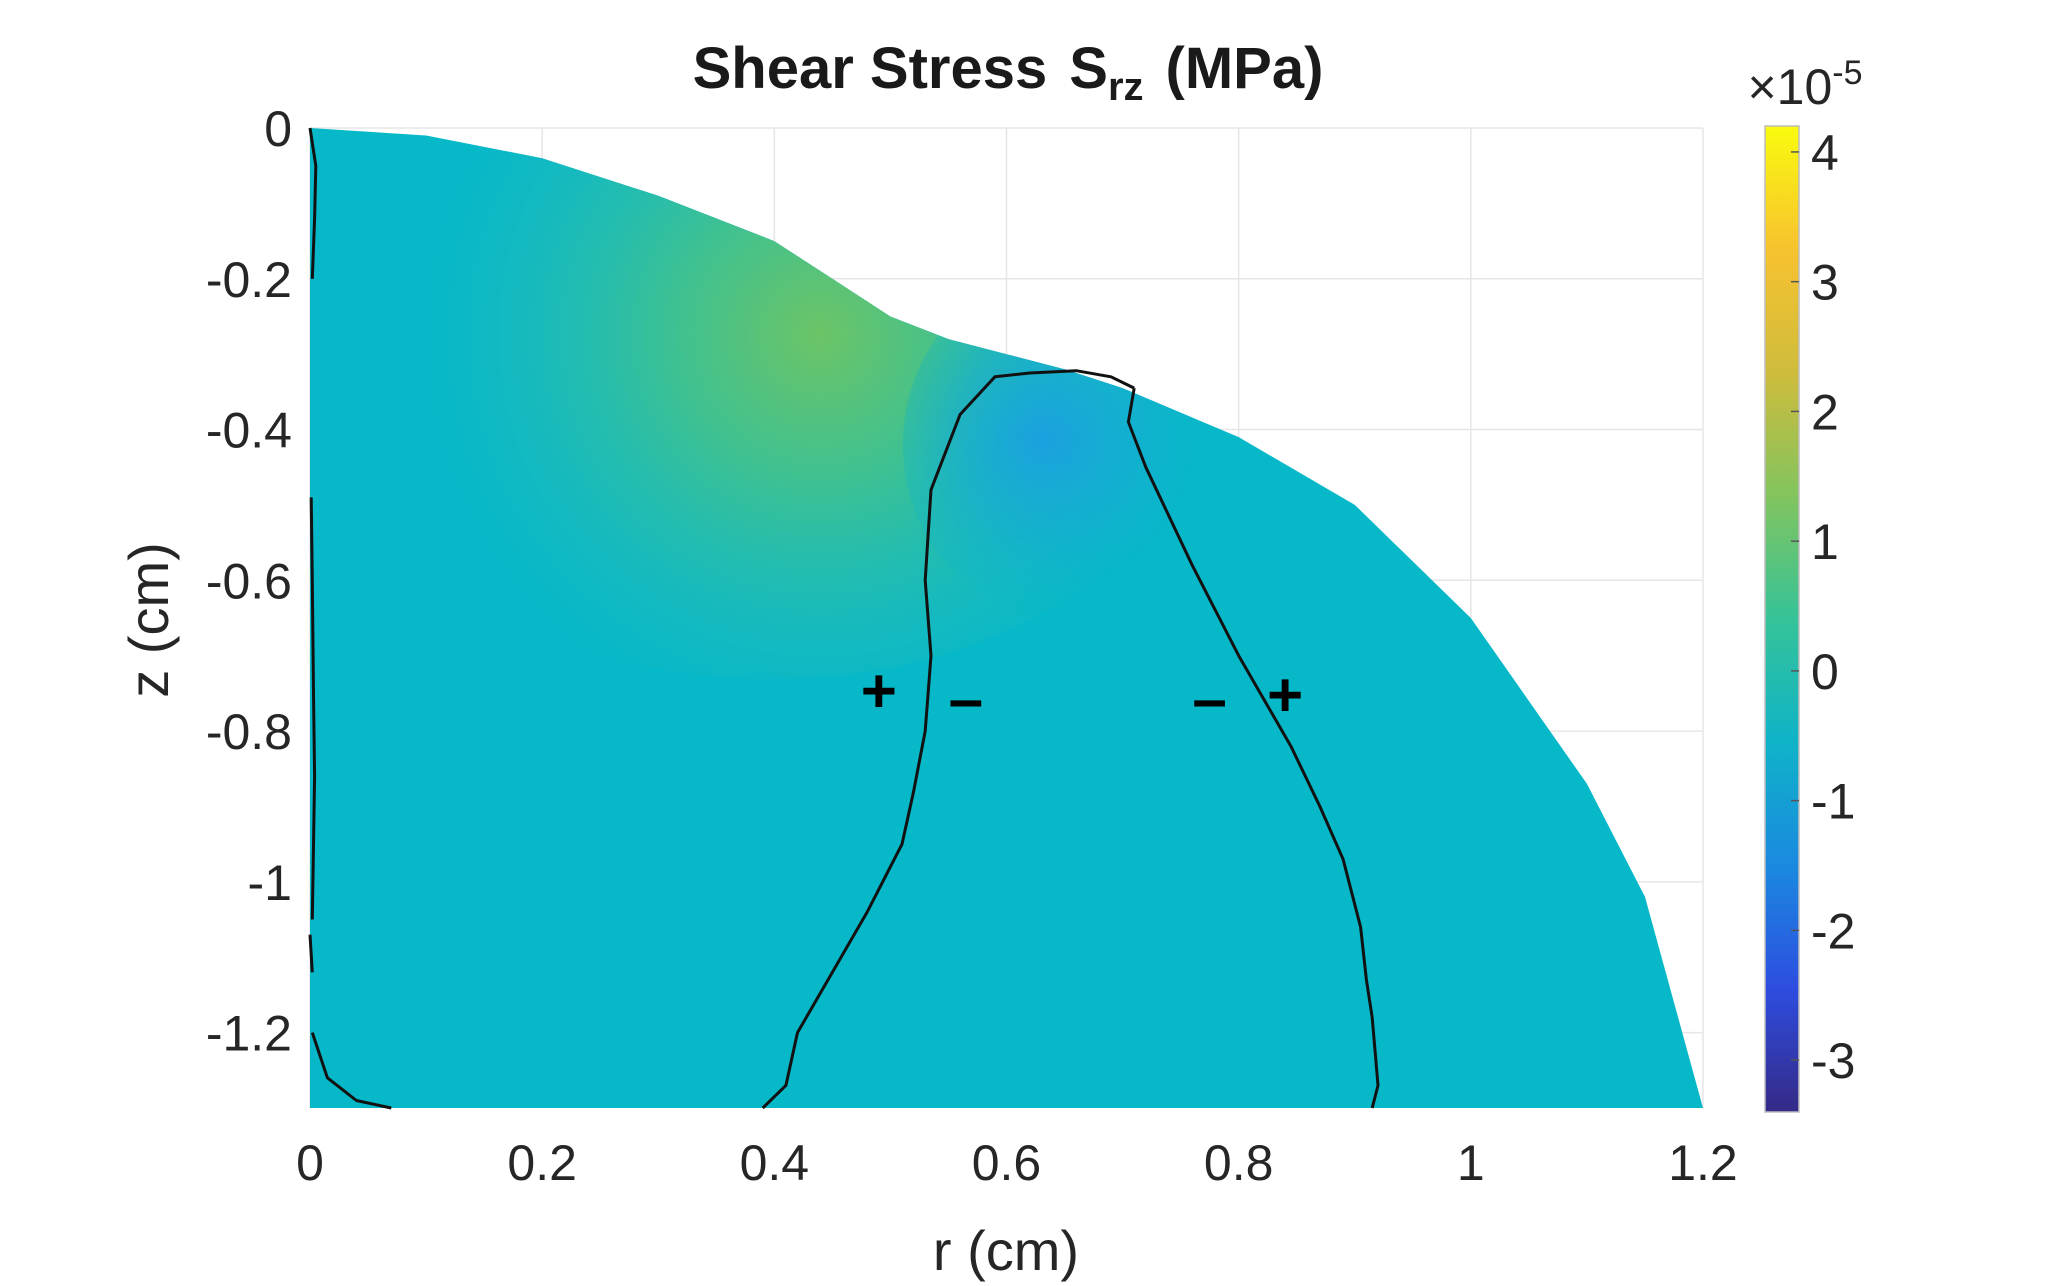  Describe the element at coordinates (1209, 699) in the screenshot. I see `minus-sign-2: –` at that location.